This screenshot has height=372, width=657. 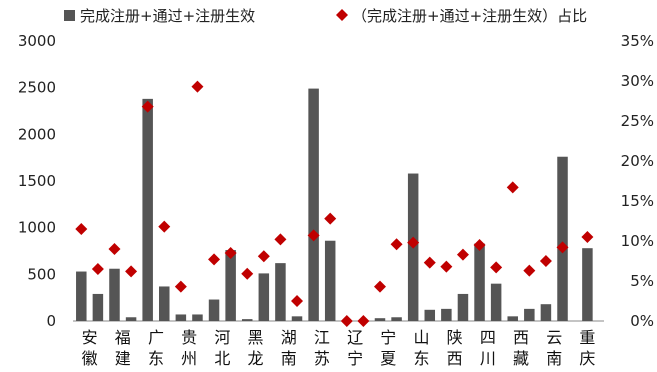 I want to click on category-label: 重, so click(x=587, y=337).